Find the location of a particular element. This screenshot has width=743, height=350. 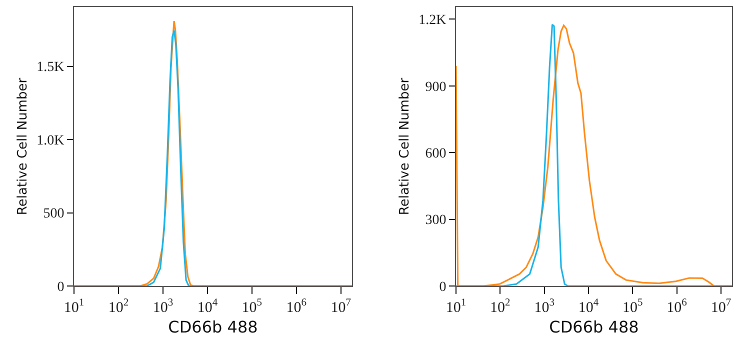

y-tick-label: 1.5K is located at coordinates (50, 68).